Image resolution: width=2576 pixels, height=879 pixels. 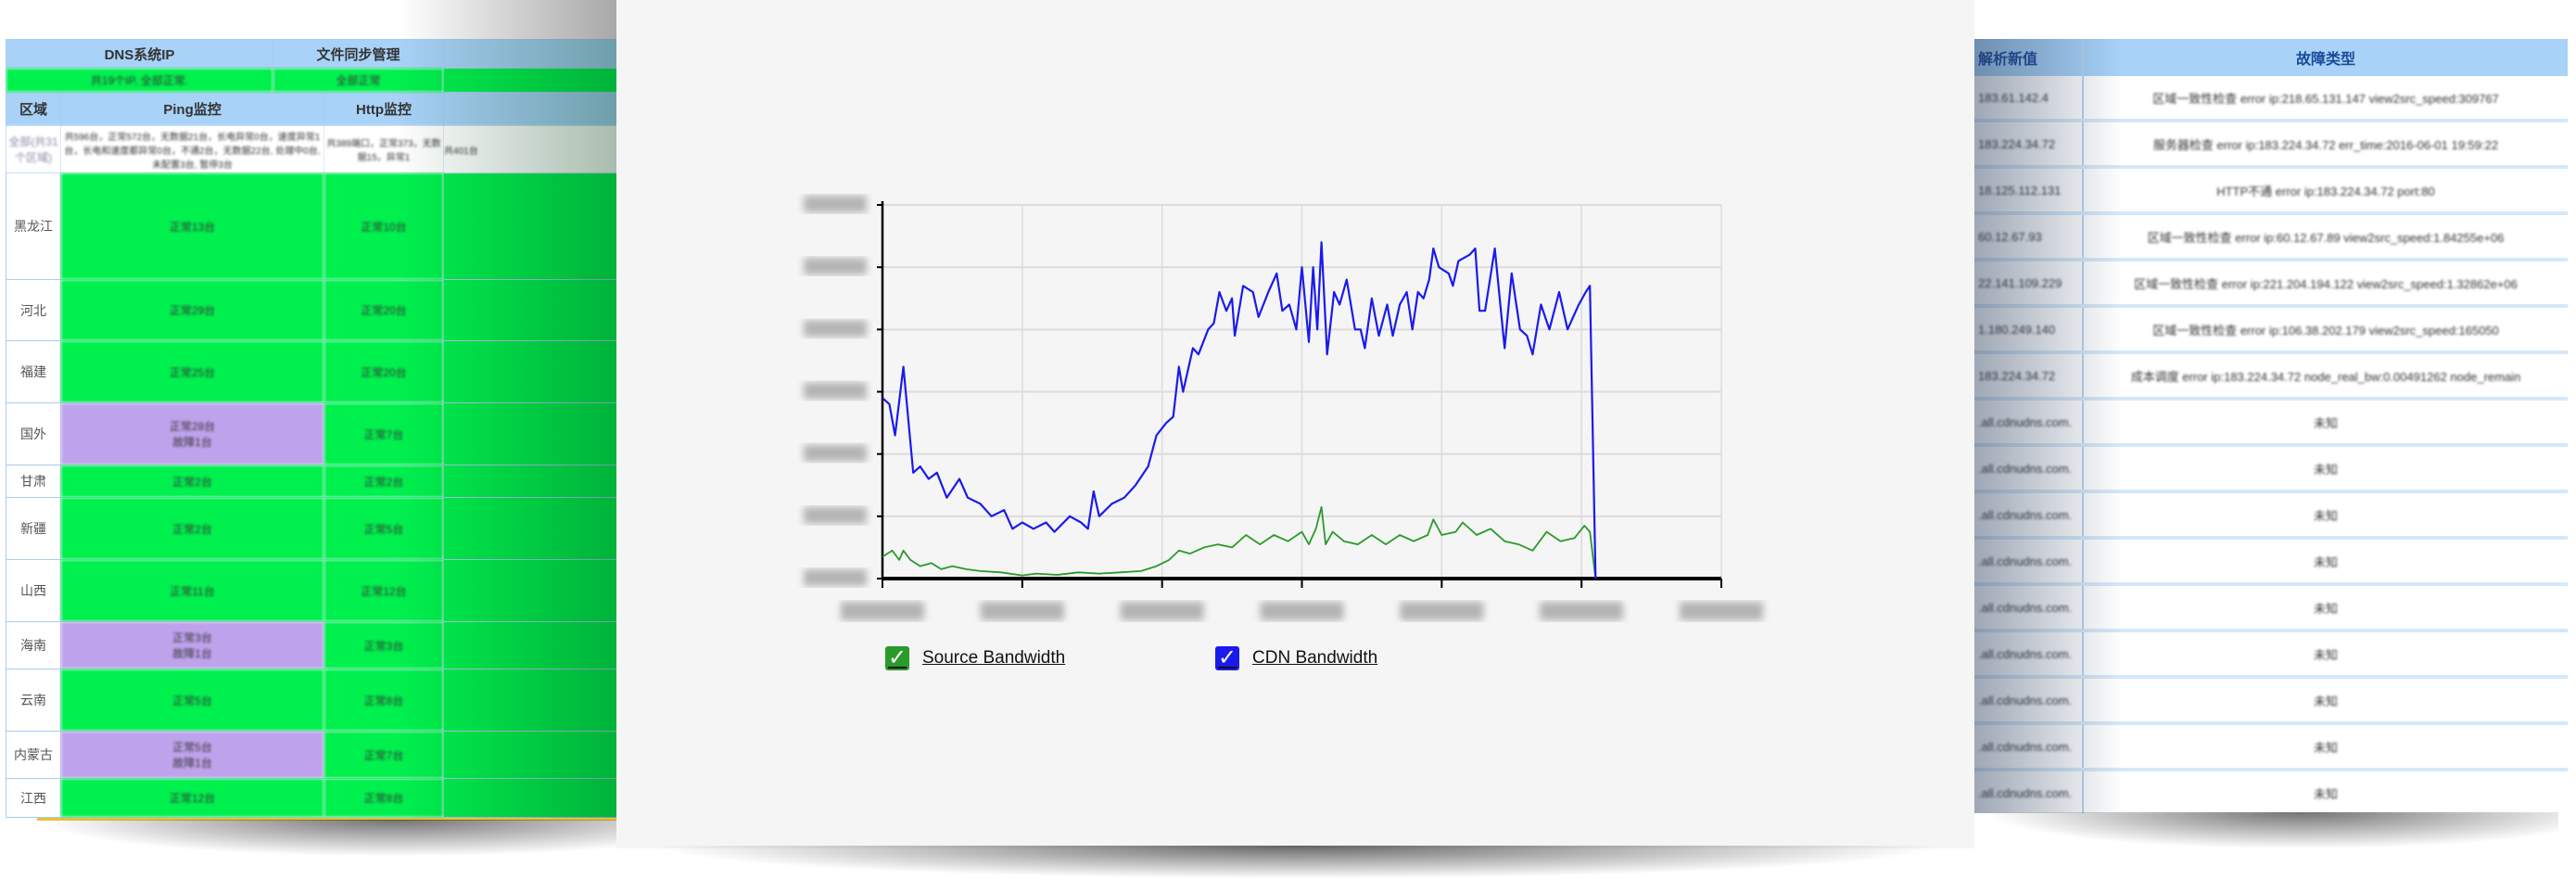 I want to click on legend-cdn-bandwidth: ✓ CDN Bandwidth, so click(x=1296, y=658).